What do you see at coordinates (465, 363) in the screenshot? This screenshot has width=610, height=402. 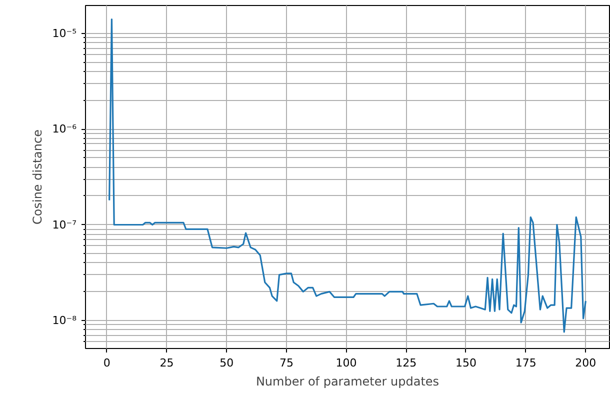 I see `x-tick-label: 150` at bounding box center [465, 363].